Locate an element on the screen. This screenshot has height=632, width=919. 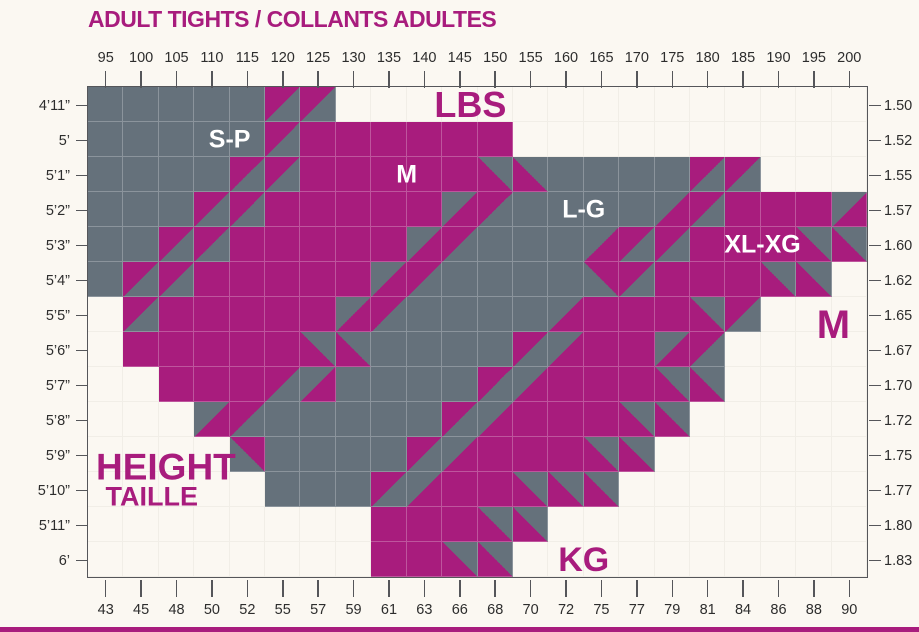
left-axis-label: 5’3” is located at coordinates (57, 245).